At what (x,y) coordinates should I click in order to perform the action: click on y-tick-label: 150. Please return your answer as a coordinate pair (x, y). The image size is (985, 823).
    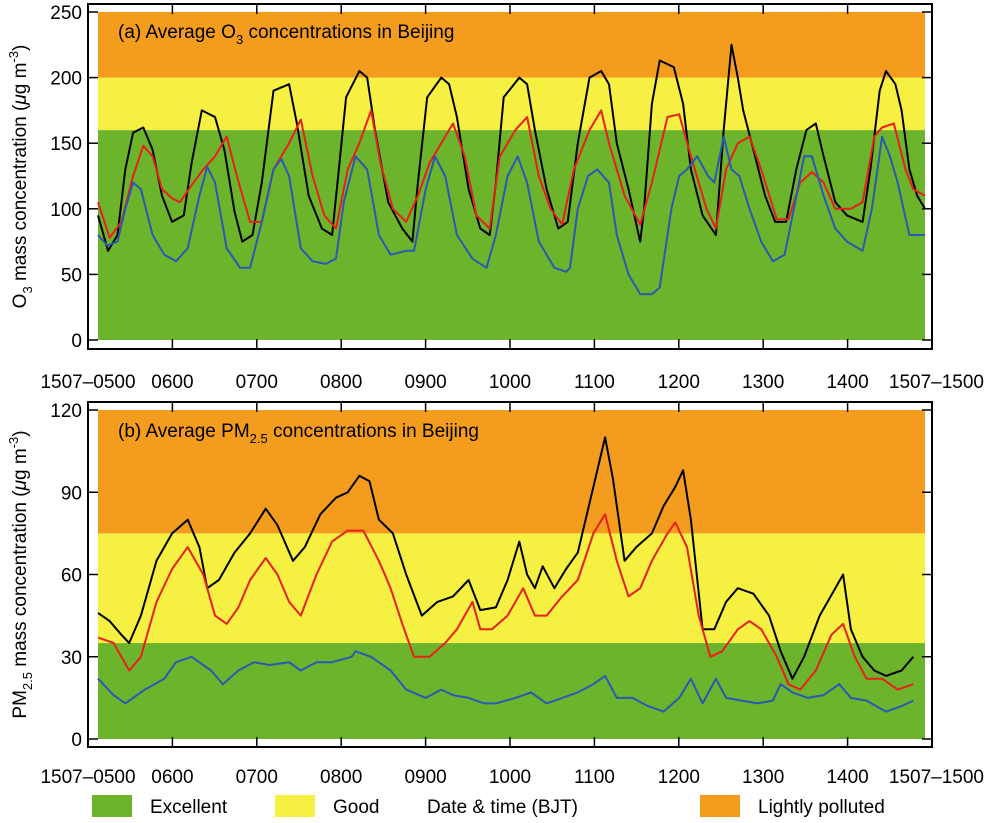
    Looking at the image, I should click on (66, 144).